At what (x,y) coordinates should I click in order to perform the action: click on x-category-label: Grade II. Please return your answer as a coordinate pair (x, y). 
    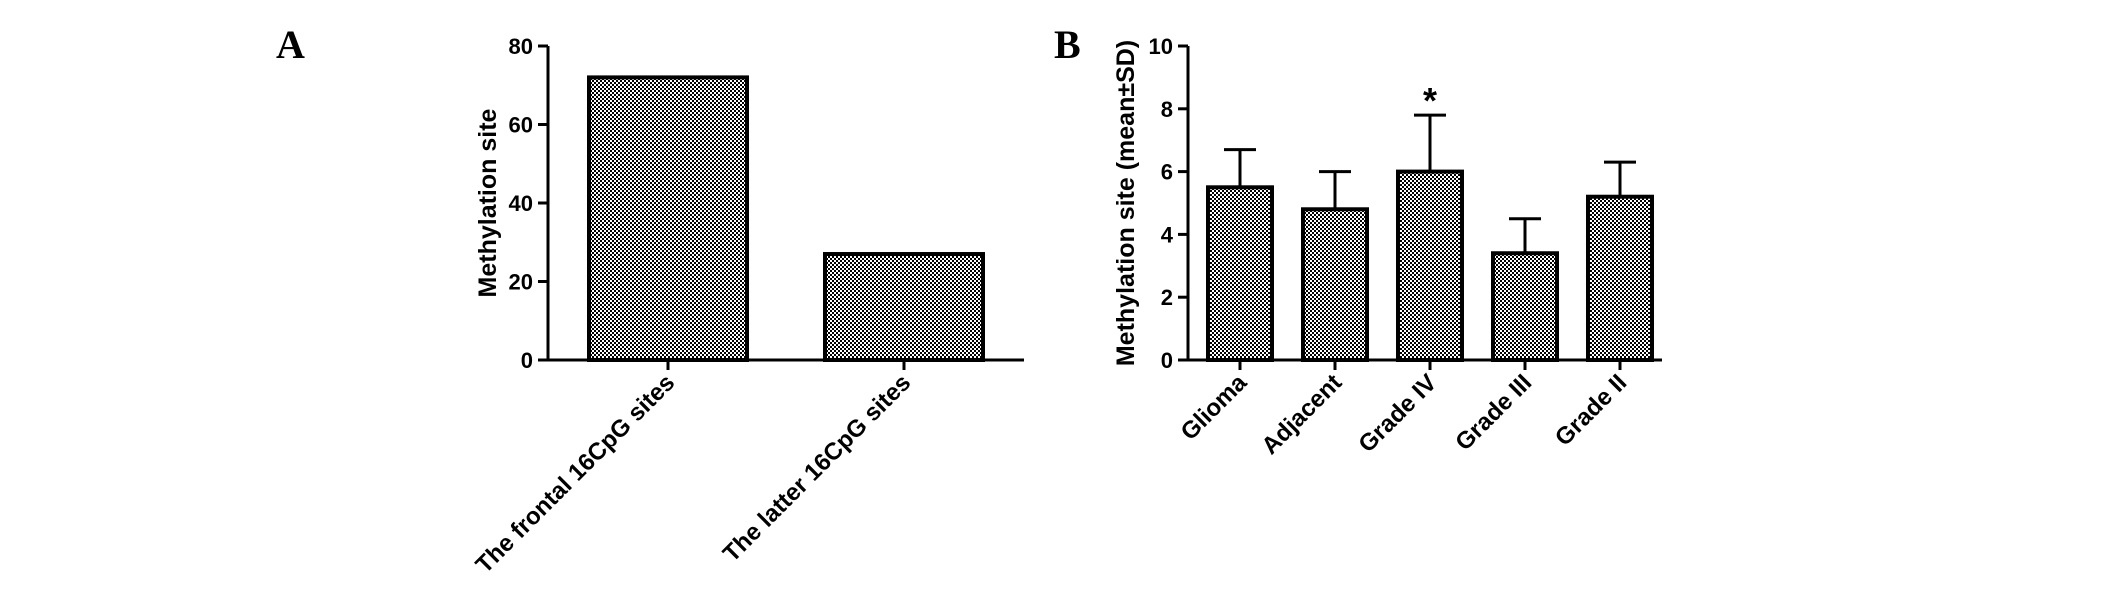
    Looking at the image, I should click on (1591, 410).